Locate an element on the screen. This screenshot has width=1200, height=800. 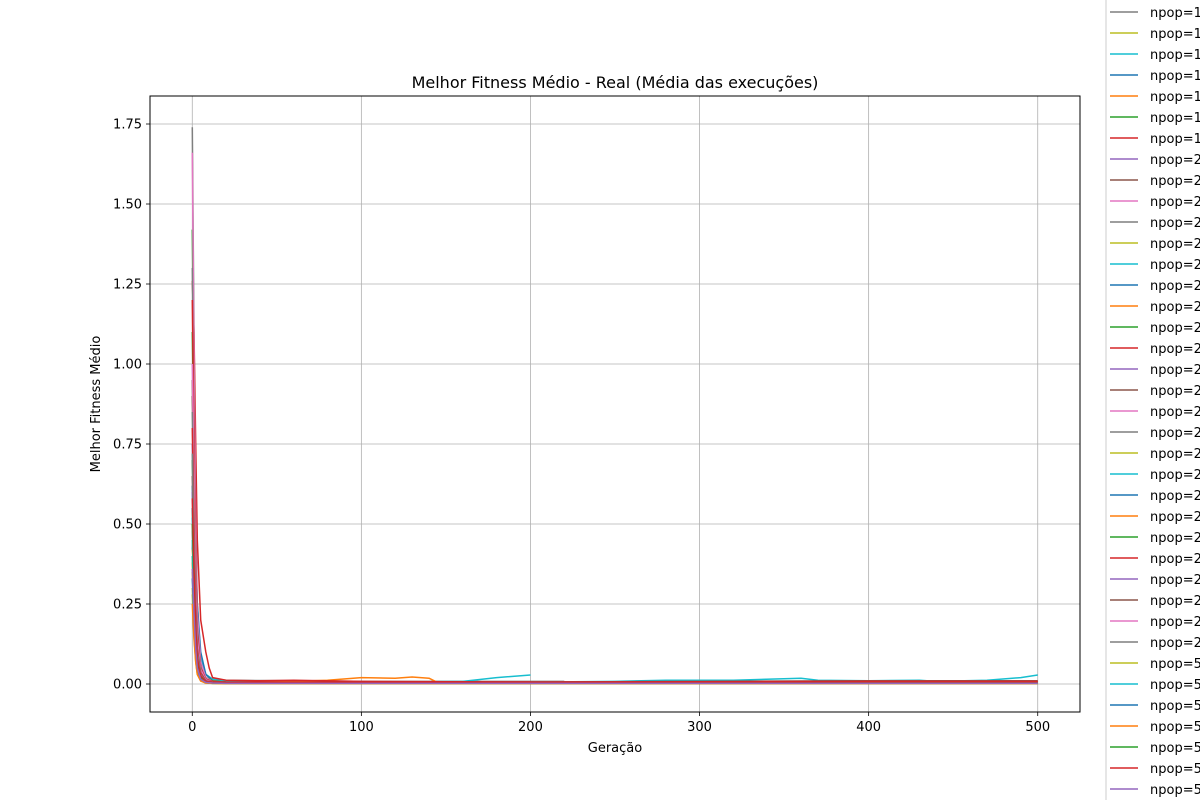
x-tick-label: 500 is located at coordinates (1037, 727).